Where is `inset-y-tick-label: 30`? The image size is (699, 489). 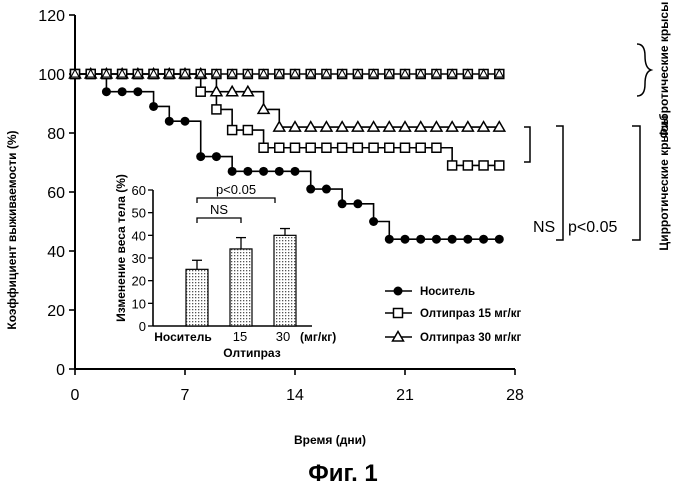 inset-y-tick-label: 30 is located at coordinates (139, 258).